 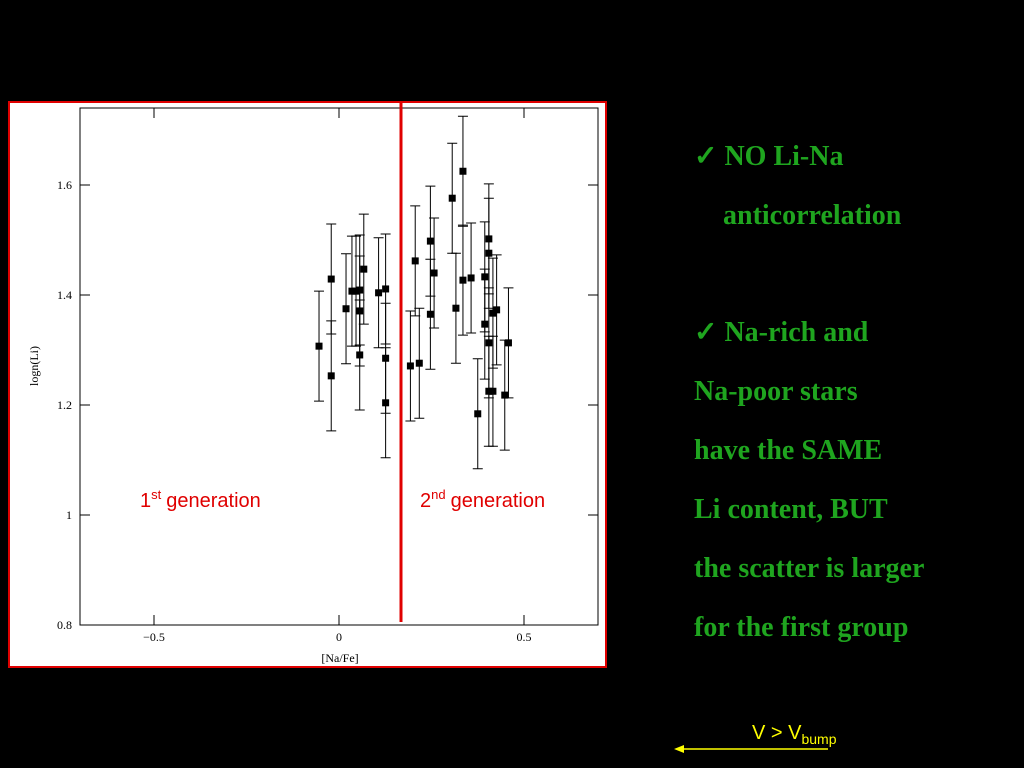 I want to click on note-line: anticorrelation, so click(x=812, y=215).